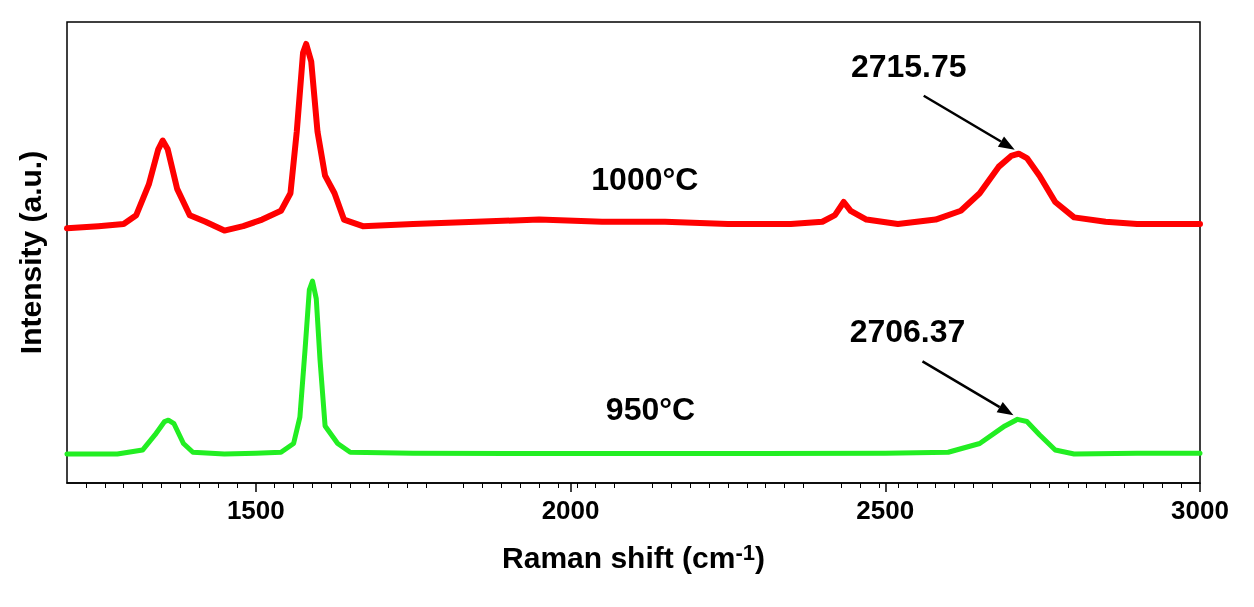 The width and height of the screenshot is (1254, 607). What do you see at coordinates (1200, 510) in the screenshot?
I see `x-tick-label: 3000` at bounding box center [1200, 510].